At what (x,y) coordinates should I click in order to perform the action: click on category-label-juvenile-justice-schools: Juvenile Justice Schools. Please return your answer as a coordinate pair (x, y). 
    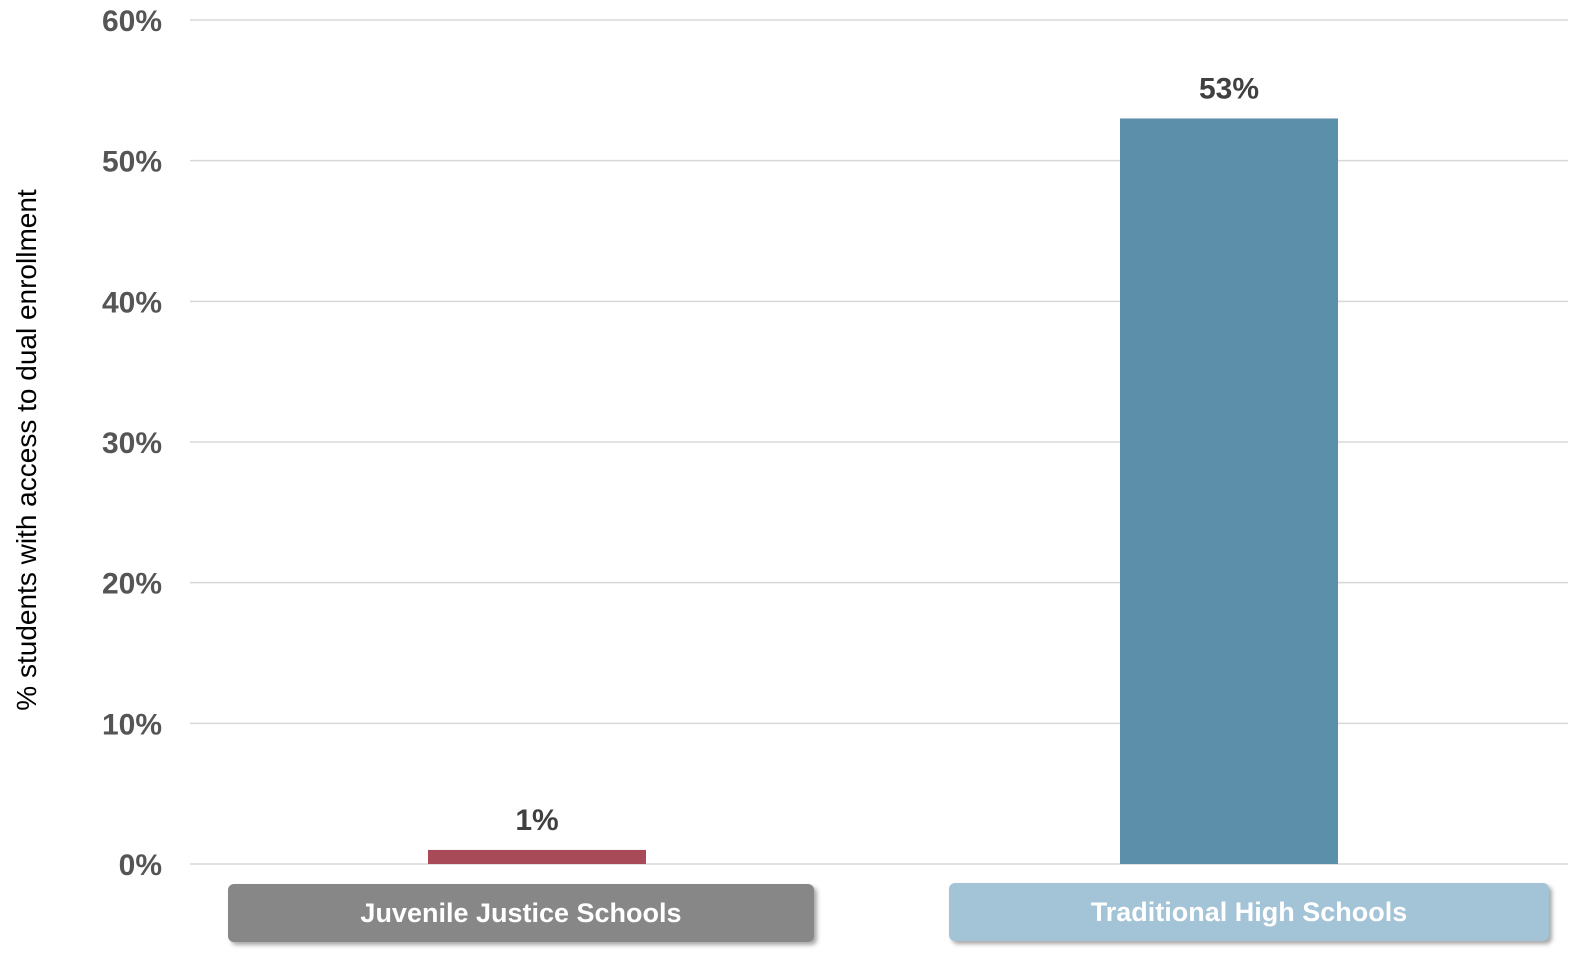
    Looking at the image, I should click on (521, 913).